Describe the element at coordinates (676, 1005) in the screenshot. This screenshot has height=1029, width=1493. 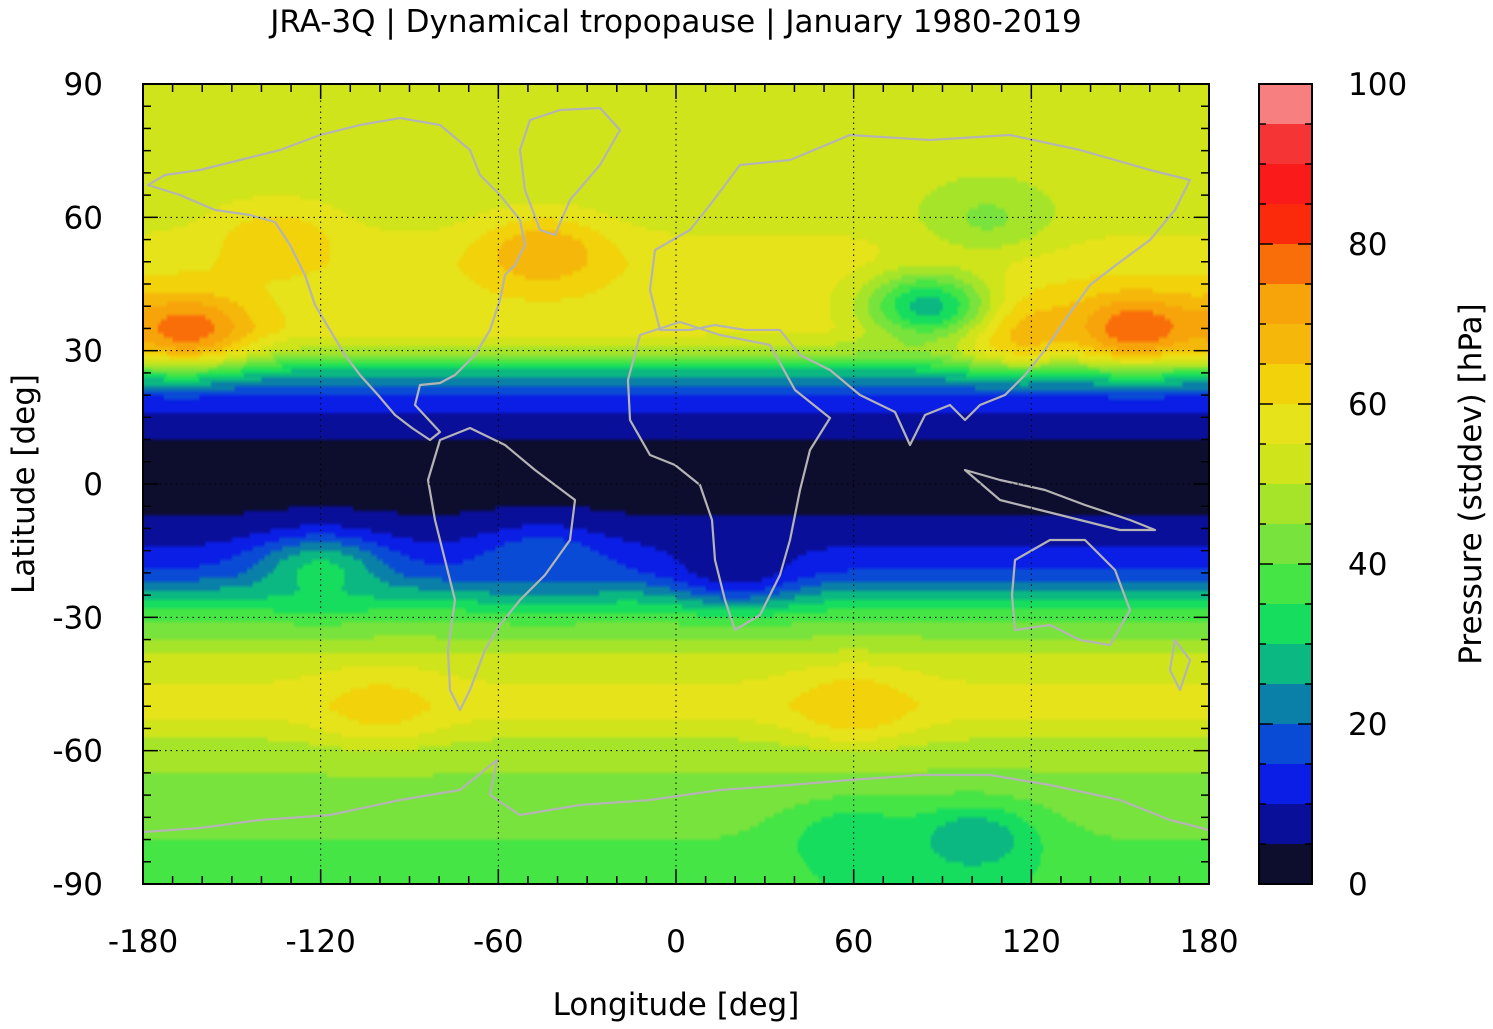
I see `x-axis-label: Longitude [deg]` at that location.